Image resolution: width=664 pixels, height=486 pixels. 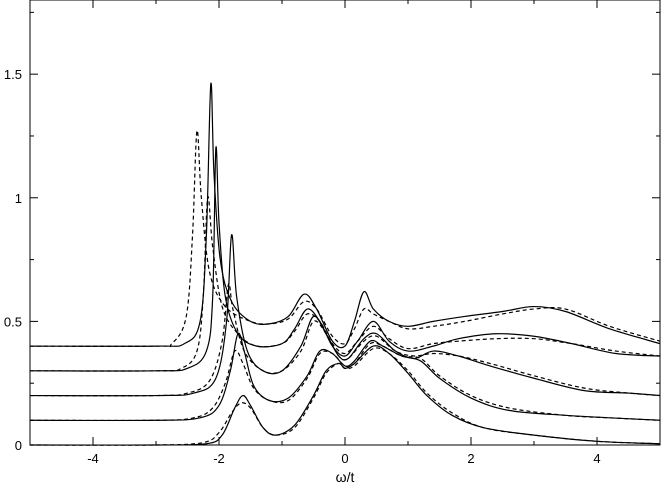 What do you see at coordinates (13, 321) in the screenshot?
I see `y-tick-label: 0.5` at bounding box center [13, 321].